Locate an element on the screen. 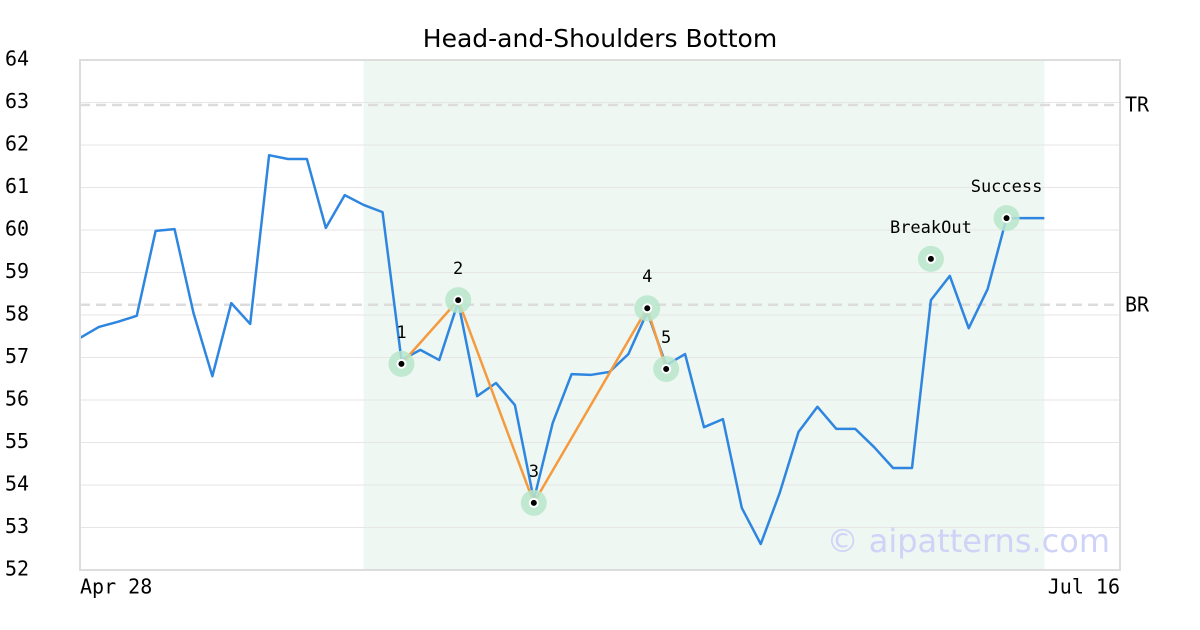 This screenshot has width=1200, height=630. marker-label: 5 is located at coordinates (666, 338).